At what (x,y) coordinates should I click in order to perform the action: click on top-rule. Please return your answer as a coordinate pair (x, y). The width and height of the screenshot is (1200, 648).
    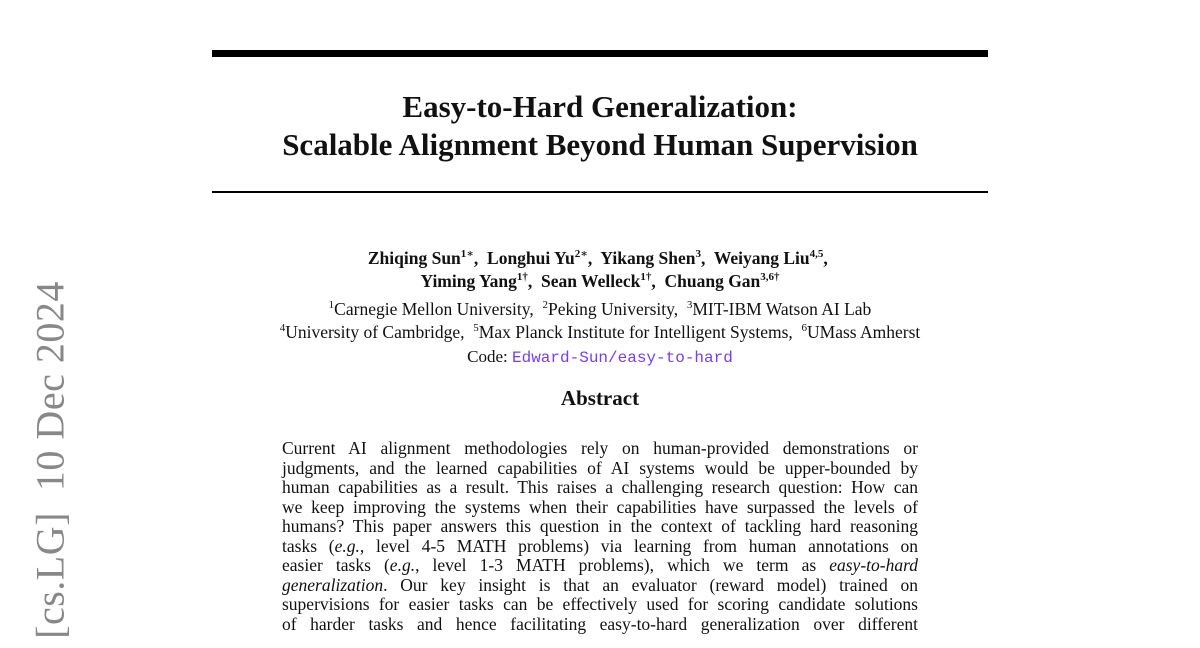
    Looking at the image, I should click on (600, 53).